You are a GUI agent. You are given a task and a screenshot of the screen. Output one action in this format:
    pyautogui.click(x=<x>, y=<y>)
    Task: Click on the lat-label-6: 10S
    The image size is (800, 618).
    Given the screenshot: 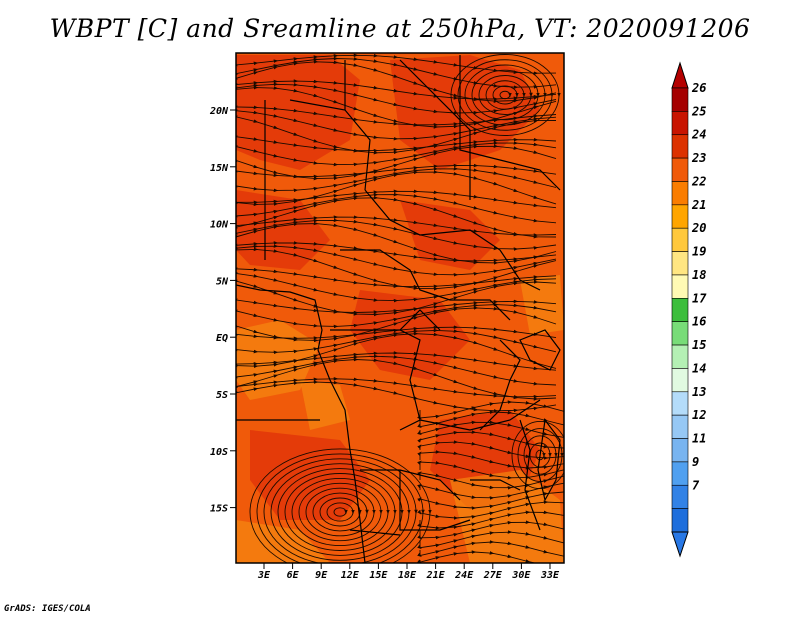 What is the action you would take?
    pyautogui.click(x=219, y=452)
    